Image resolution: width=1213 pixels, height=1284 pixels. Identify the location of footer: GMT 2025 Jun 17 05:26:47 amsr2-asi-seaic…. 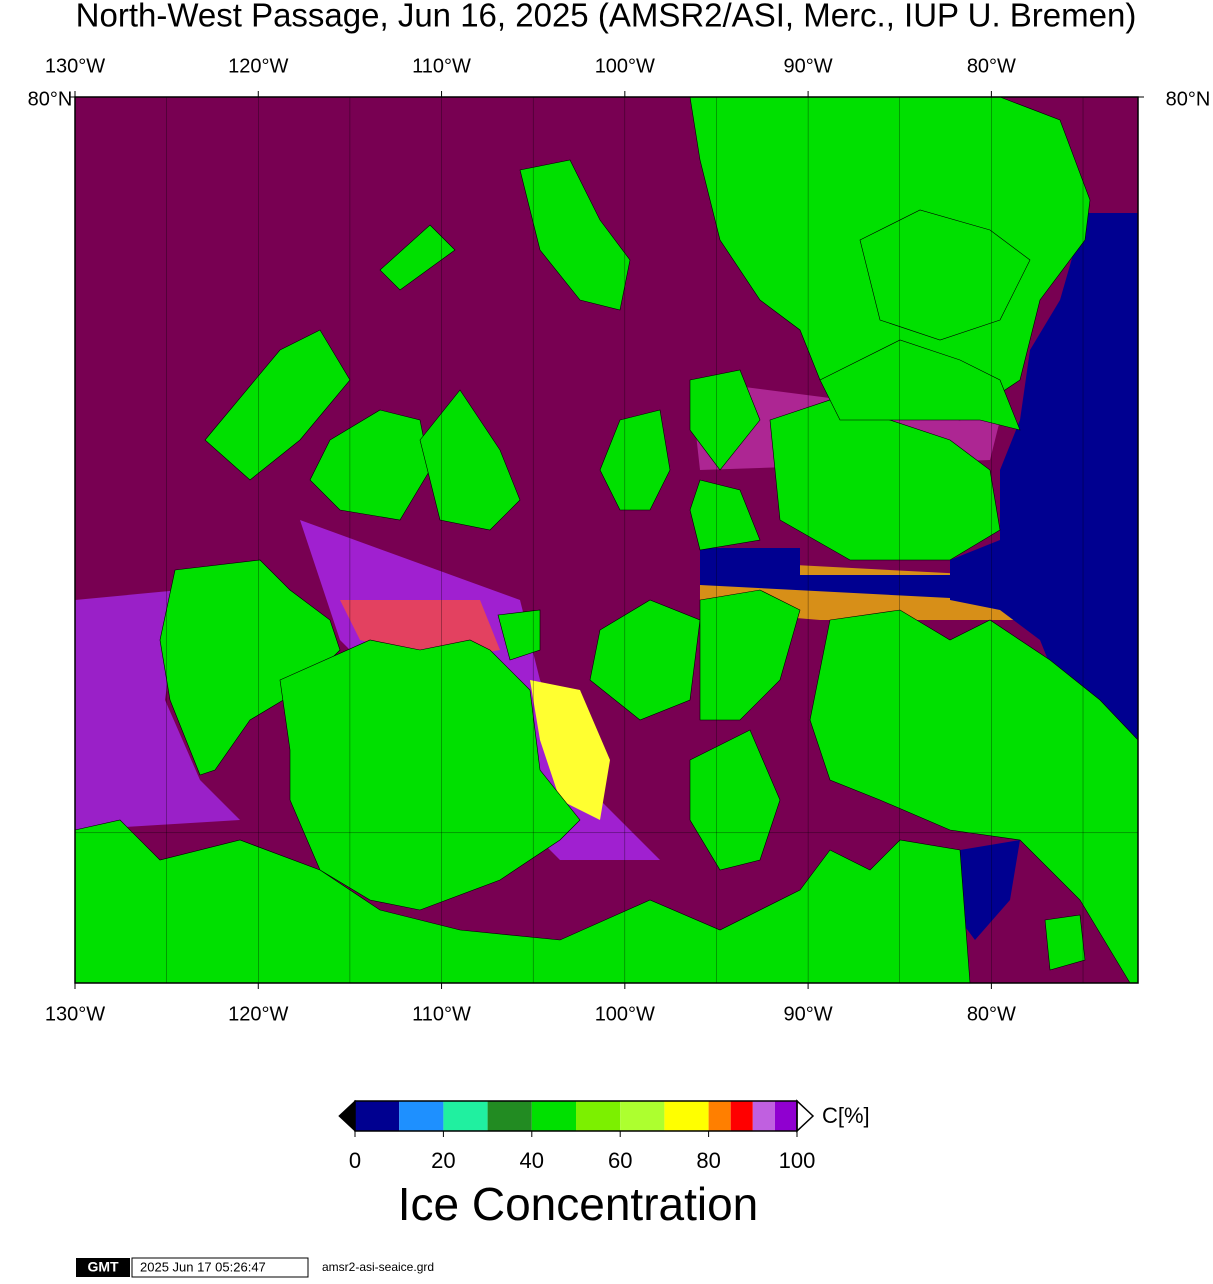
(255, 1267).